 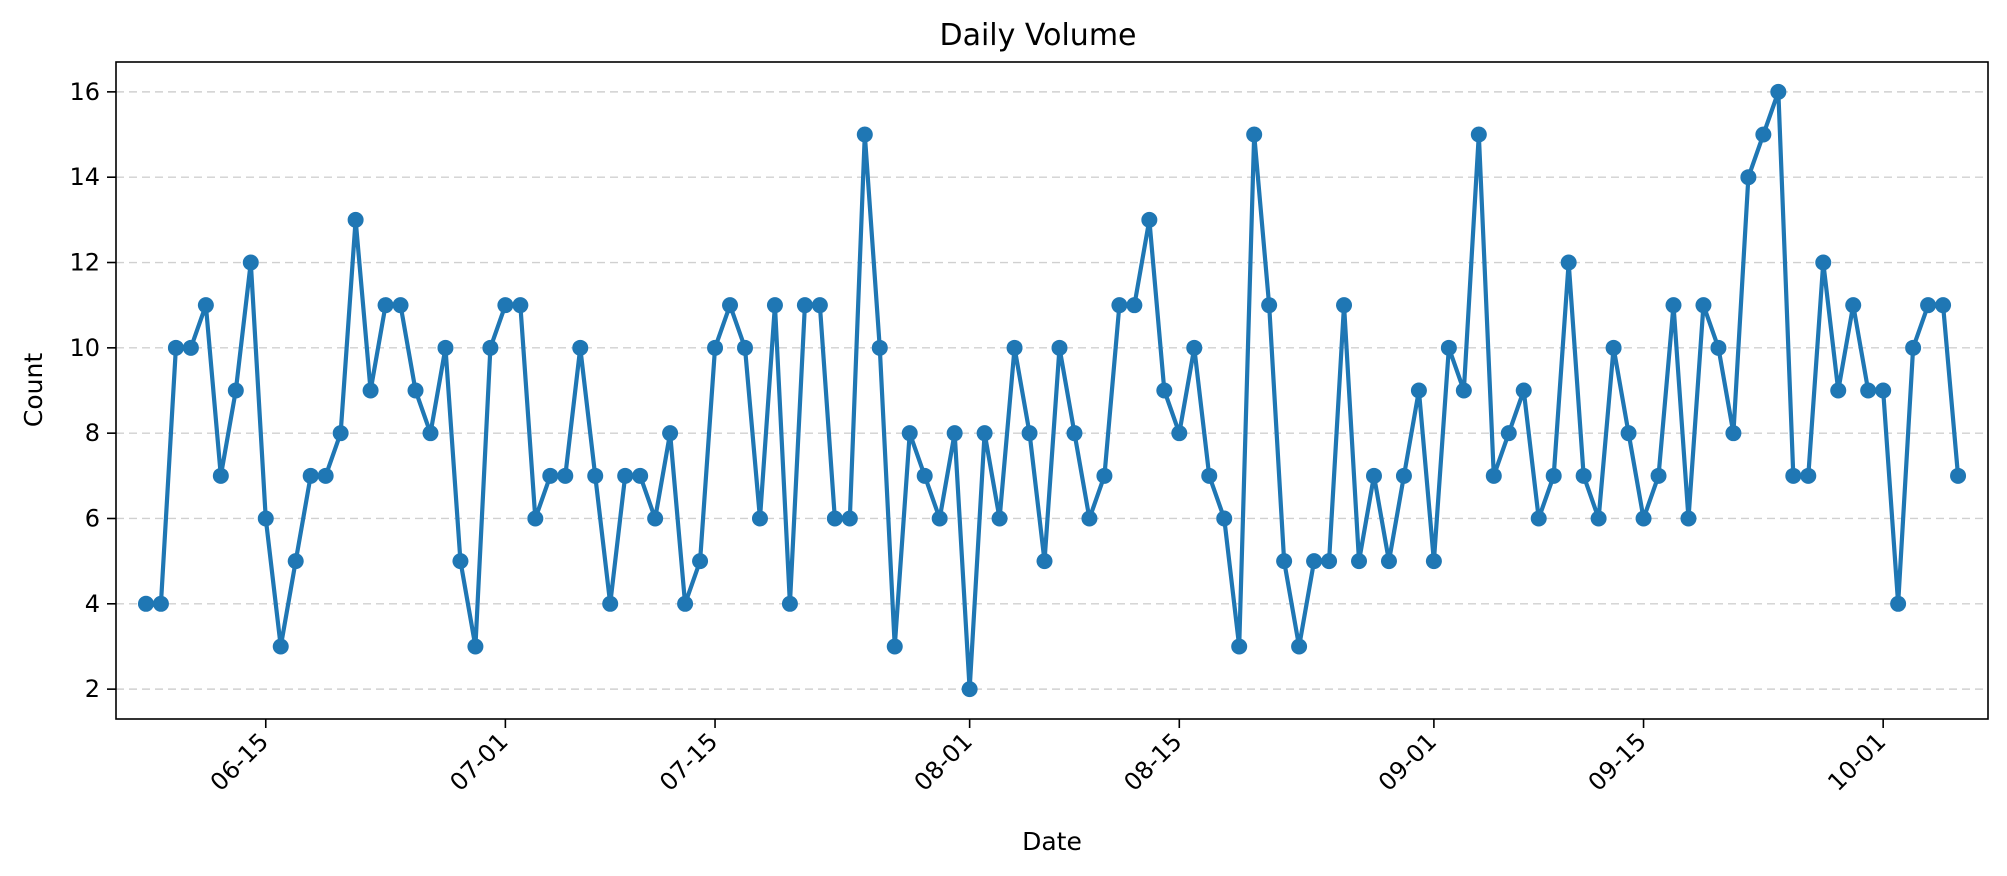 I want to click on x-tick-label: 08-01, so click(x=943, y=761).